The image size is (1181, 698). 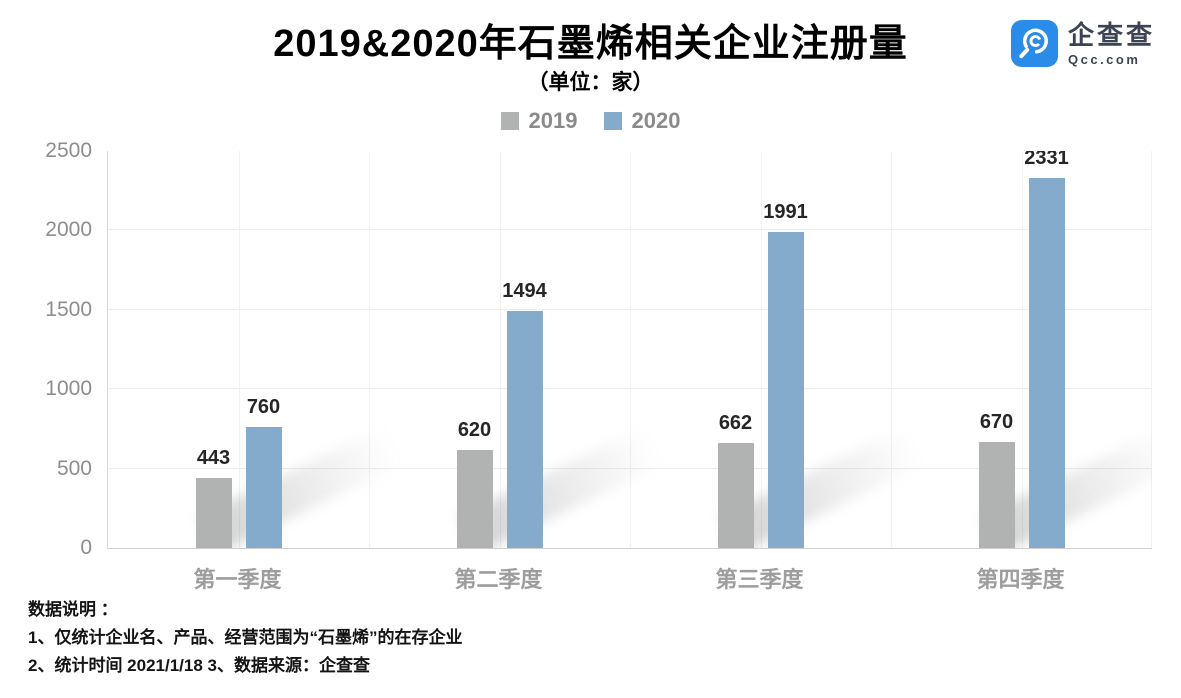 What do you see at coordinates (996, 421) in the screenshot?
I see `value-label-2019-q4: 670` at bounding box center [996, 421].